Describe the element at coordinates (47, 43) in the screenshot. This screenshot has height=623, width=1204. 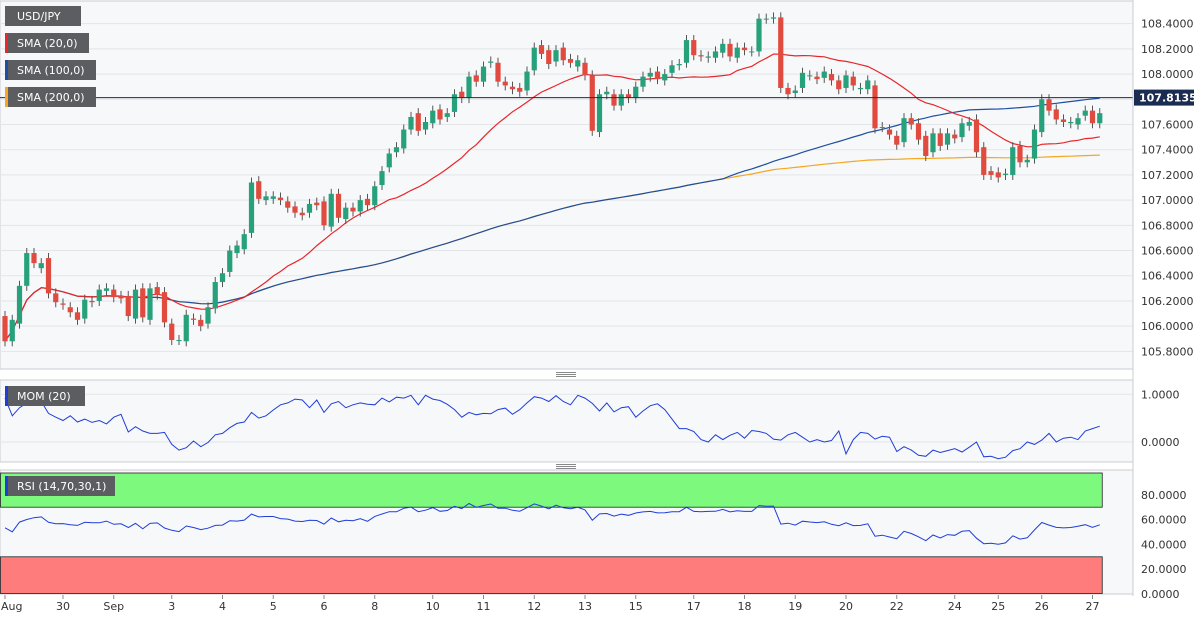
I see `legend-sma-20: SMA (20,0)` at that location.